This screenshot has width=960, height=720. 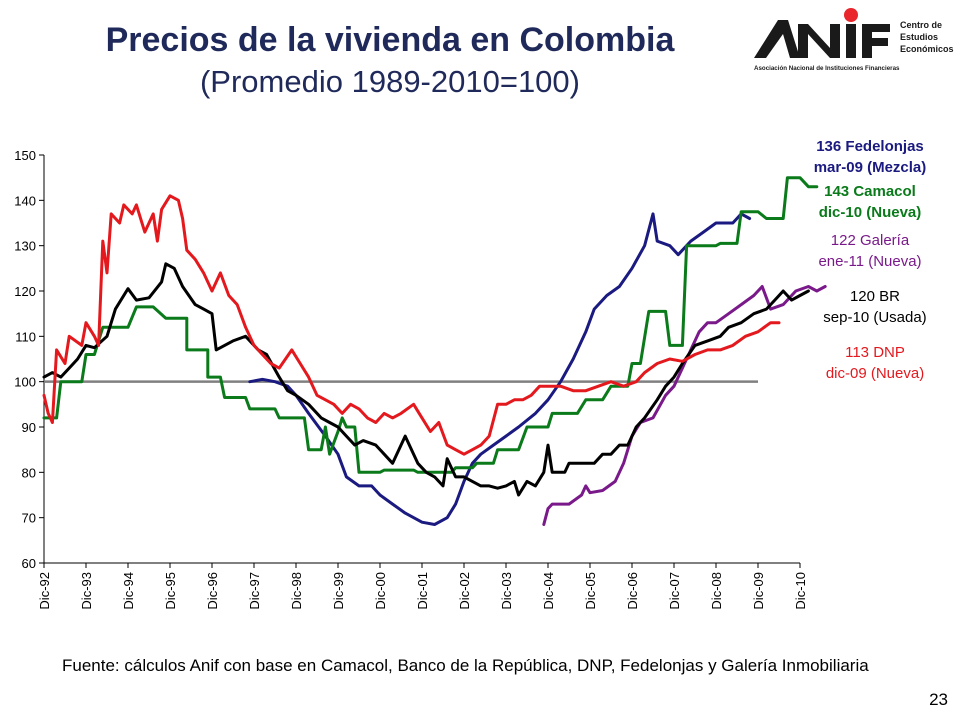 I want to click on x-tick-label: Dic-92, so click(x=44, y=591).